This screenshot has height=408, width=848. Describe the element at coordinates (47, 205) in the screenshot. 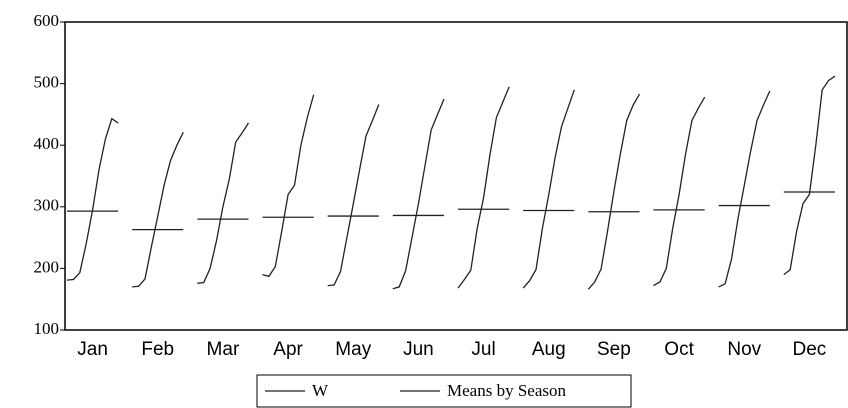

I see `y-tick-label: 300` at that location.